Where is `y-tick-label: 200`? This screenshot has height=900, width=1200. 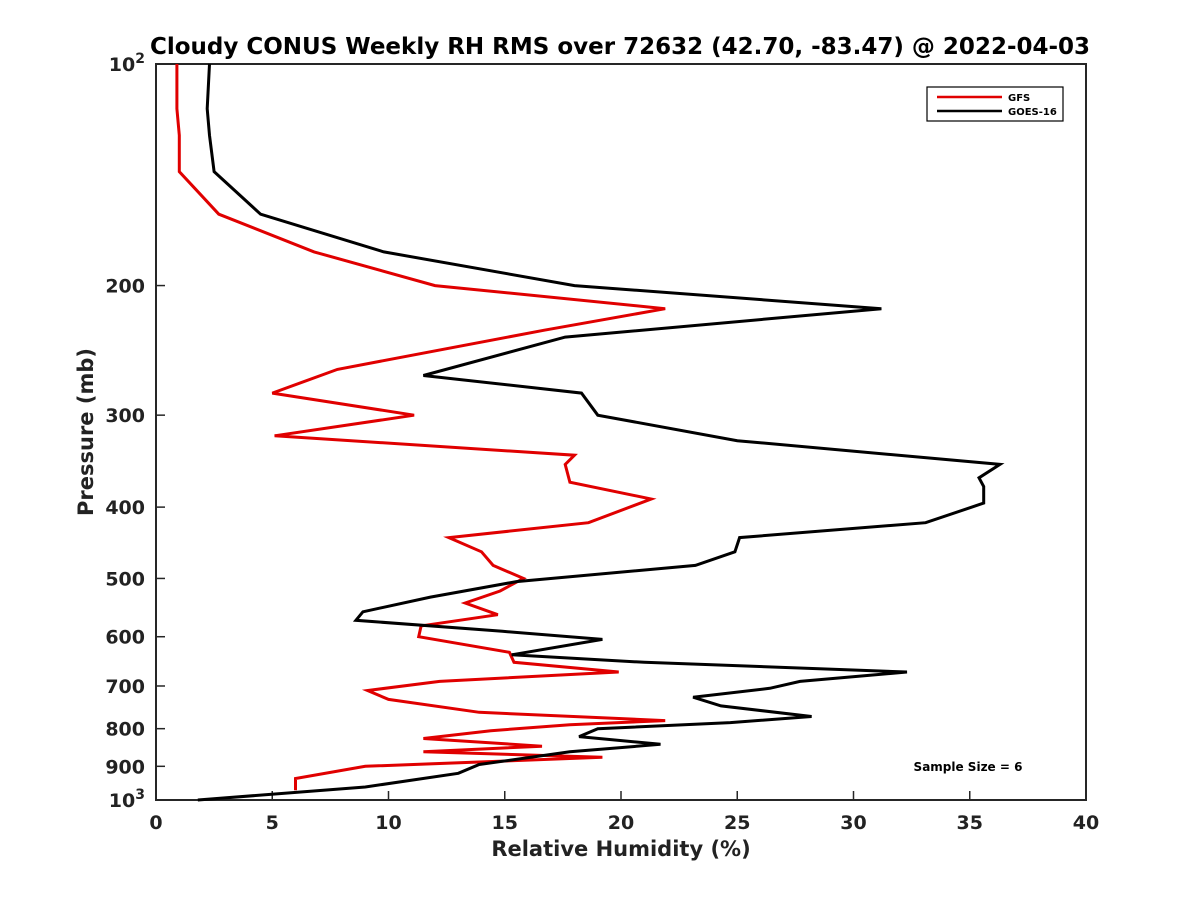
y-tick-label: 200 is located at coordinates (125, 287).